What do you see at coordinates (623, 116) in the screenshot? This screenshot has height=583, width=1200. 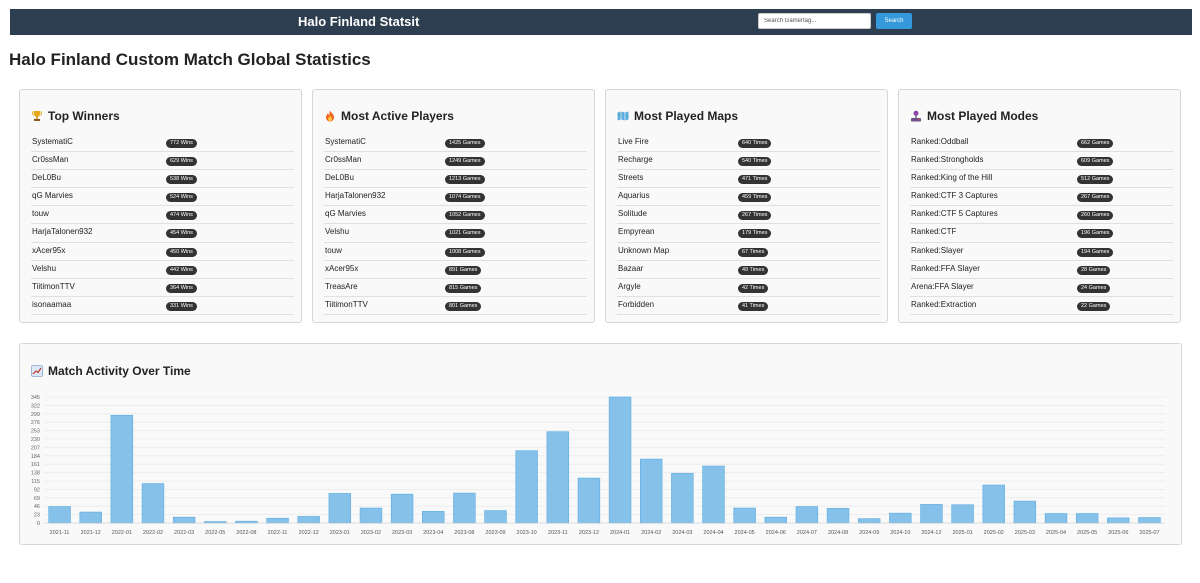 I see `map-icon` at bounding box center [623, 116].